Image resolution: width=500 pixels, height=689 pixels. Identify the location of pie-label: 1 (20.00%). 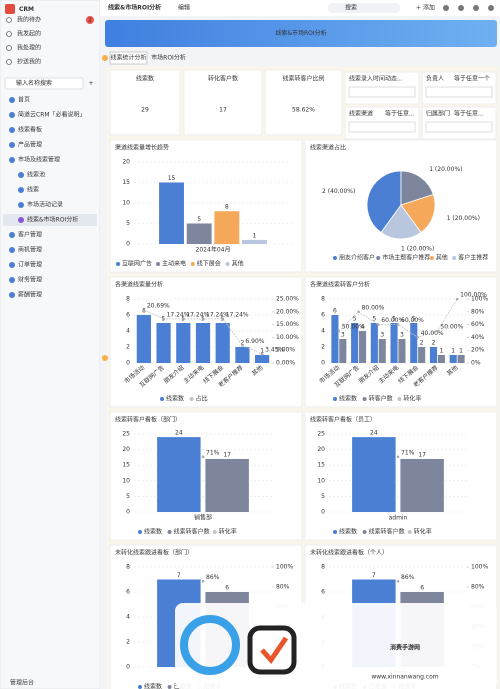
(417, 249).